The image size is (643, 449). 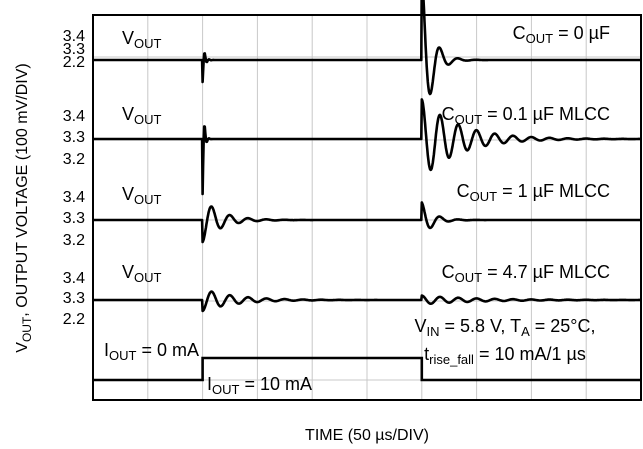 I want to click on iout-low-label: IOUT = 0 mA, so click(x=151, y=351).